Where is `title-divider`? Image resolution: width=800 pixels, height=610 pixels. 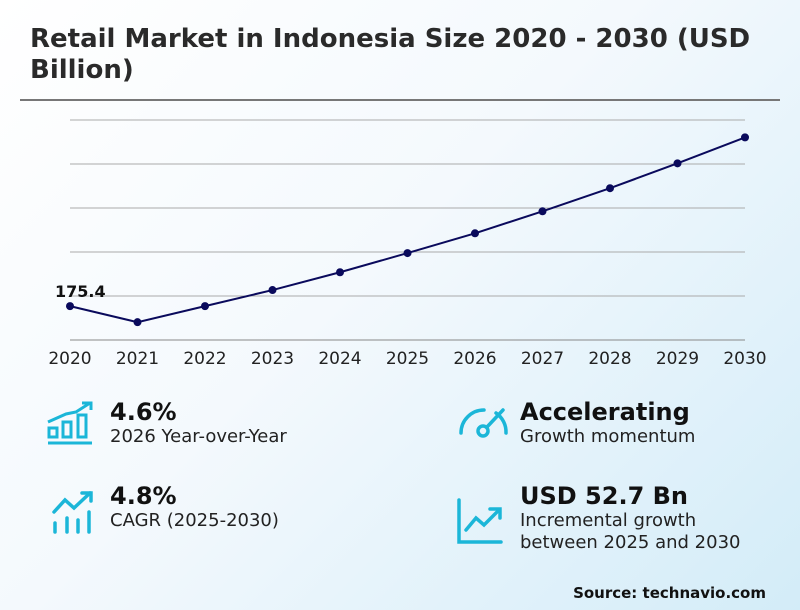
title-divider is located at coordinates (400, 100).